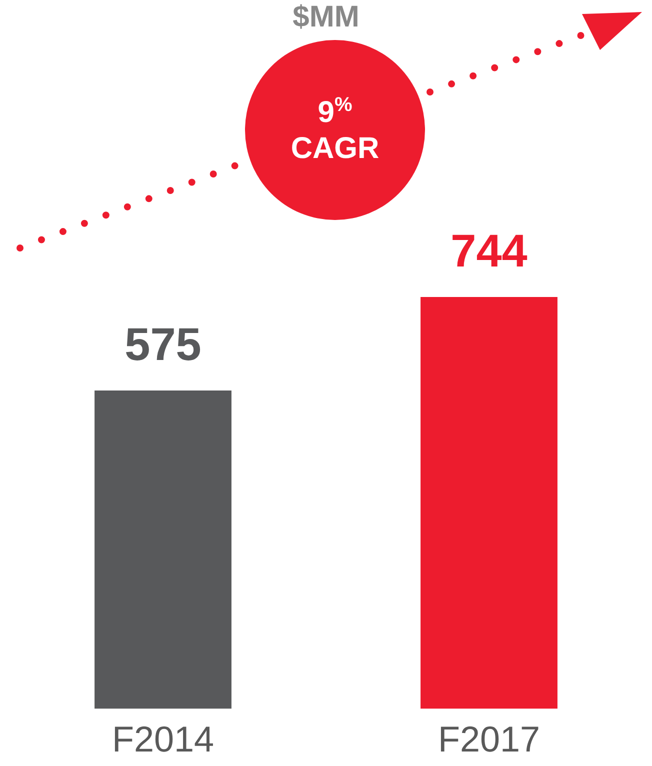  What do you see at coordinates (163, 344) in the screenshot?
I see `data-label: 575` at bounding box center [163, 344].